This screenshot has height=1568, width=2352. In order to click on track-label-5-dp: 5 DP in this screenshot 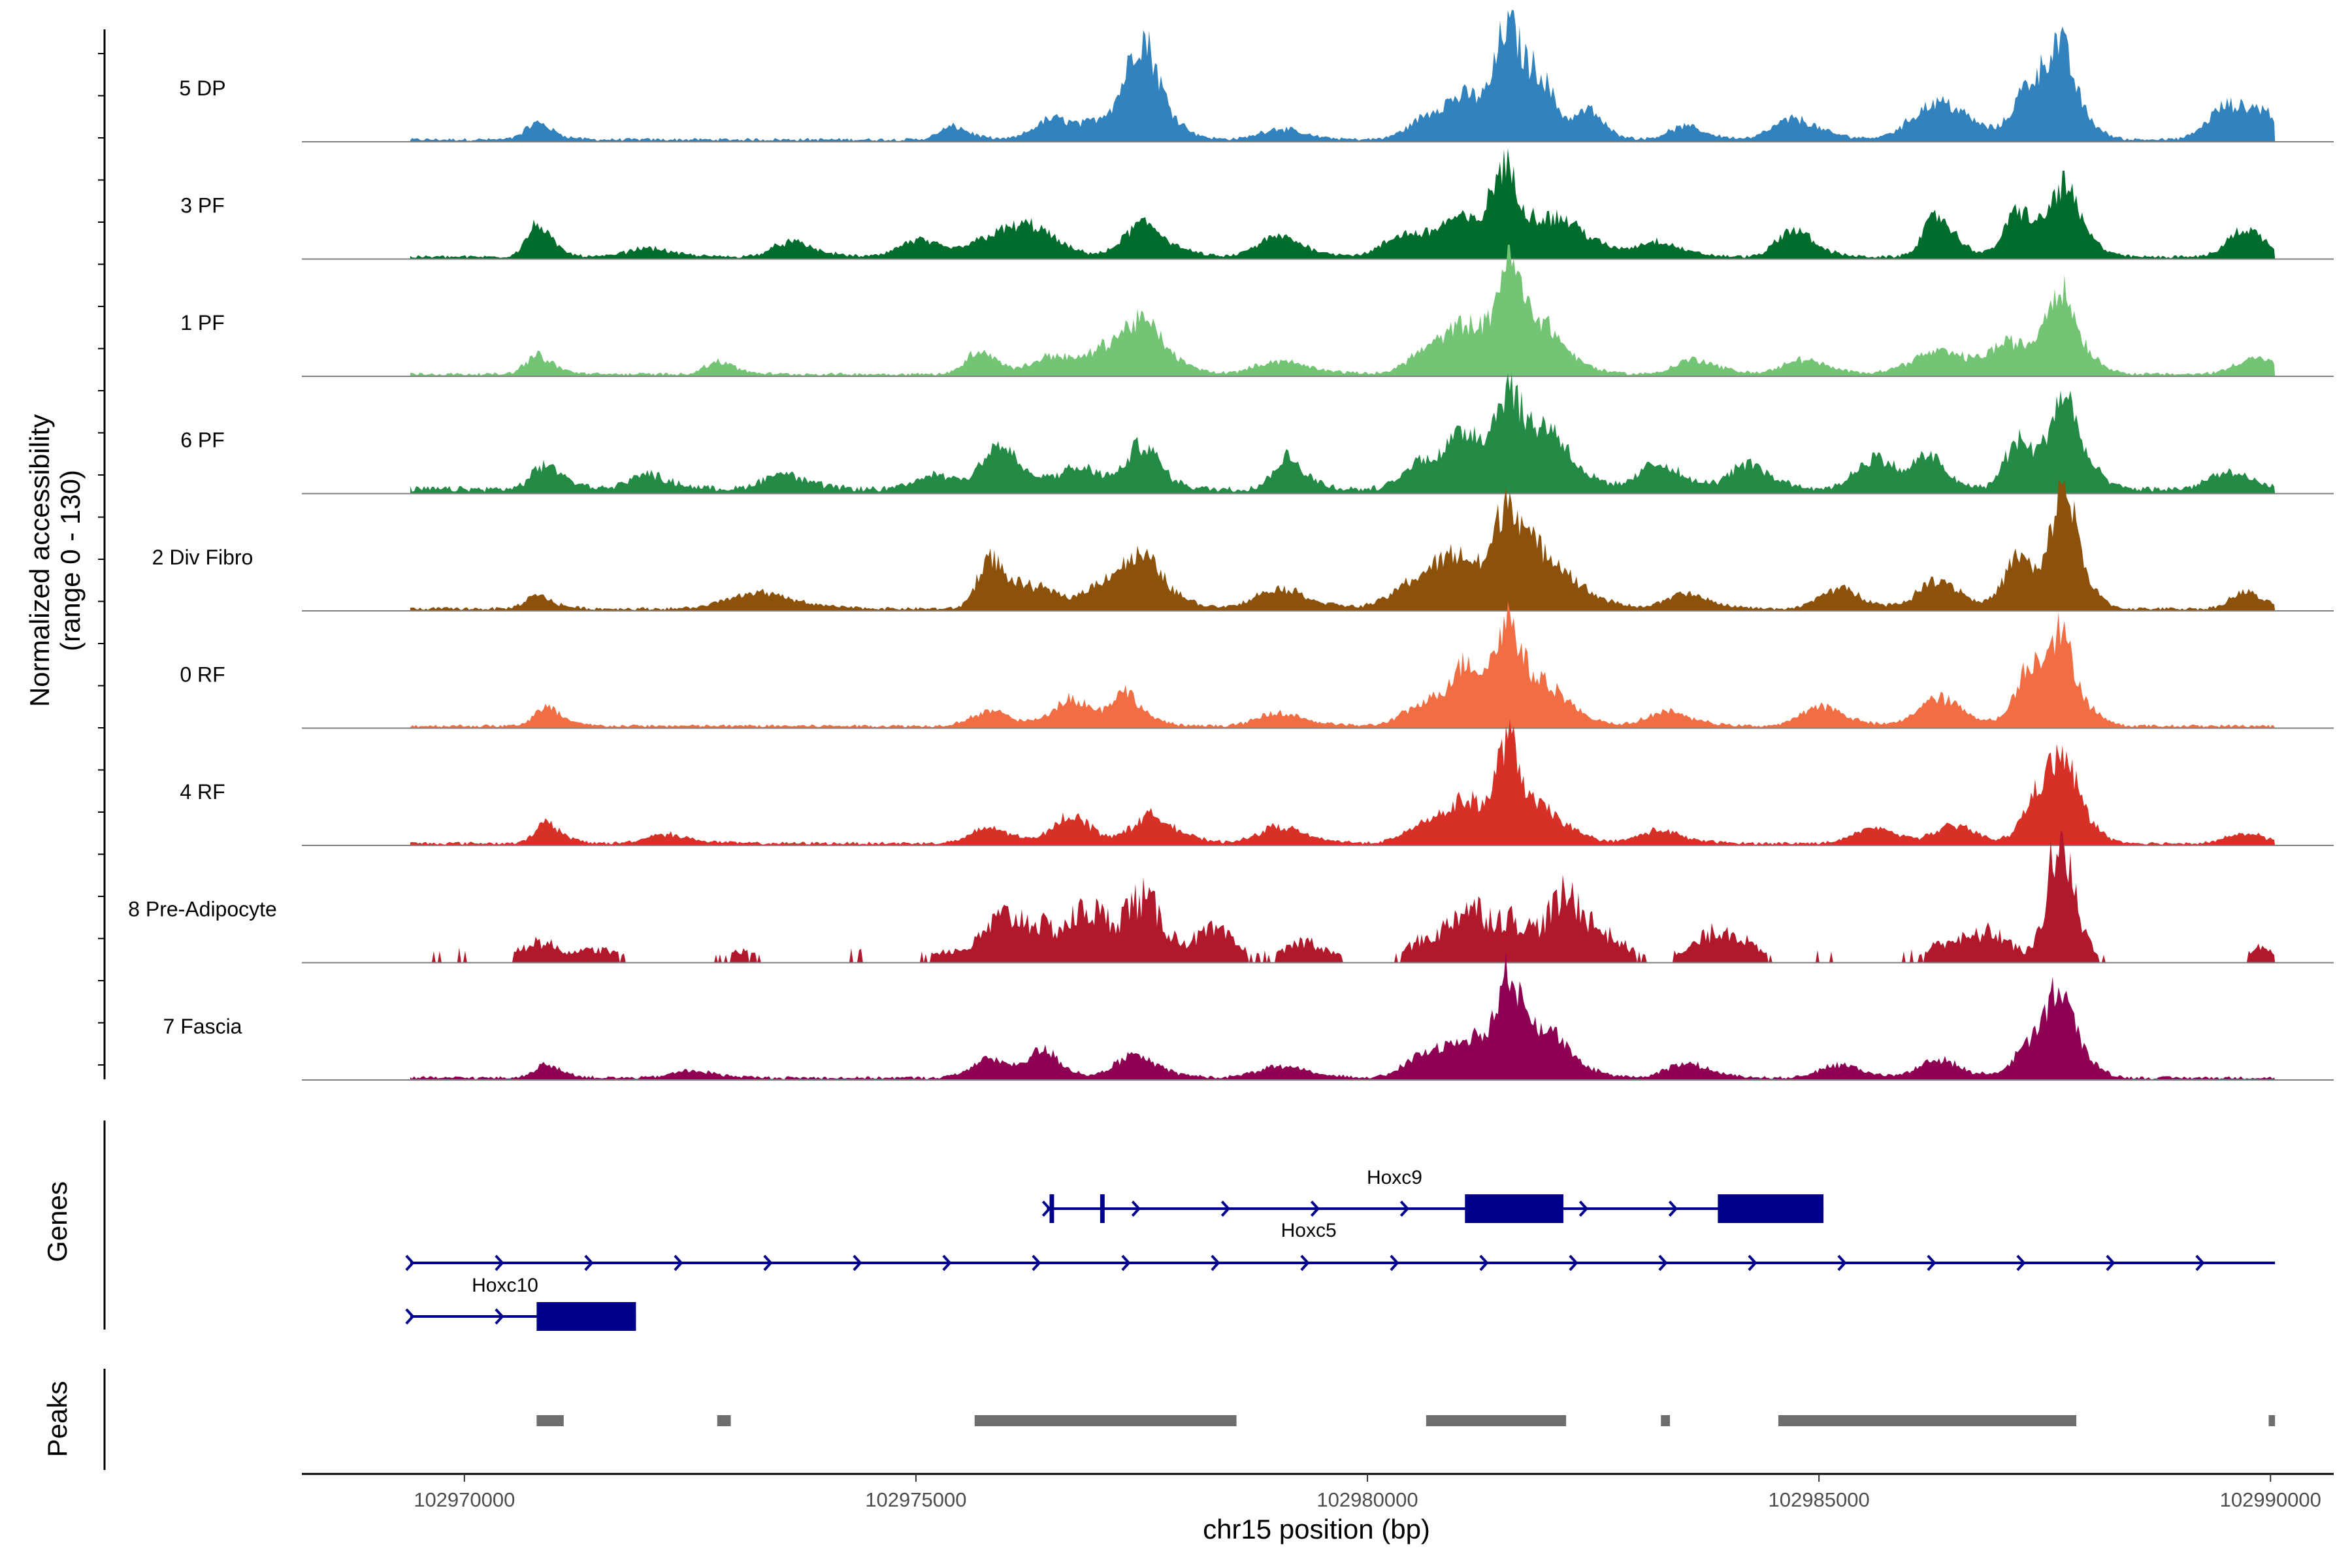, I will do `click(202, 88)`.